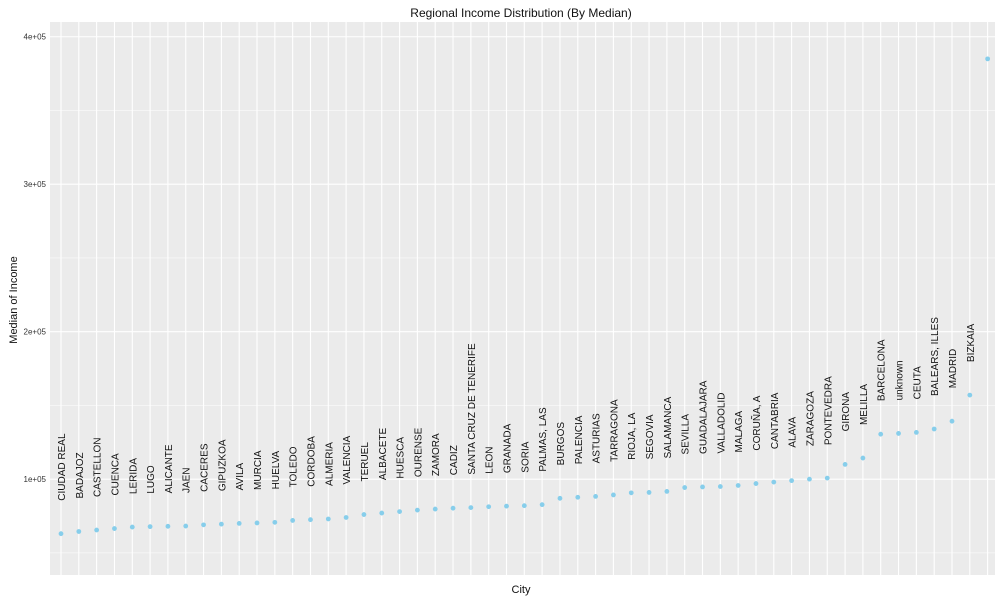 Image resolution: width=1000 pixels, height=600 pixels. Describe the element at coordinates (205, 467) in the screenshot. I see `point-label: CACERES` at that location.